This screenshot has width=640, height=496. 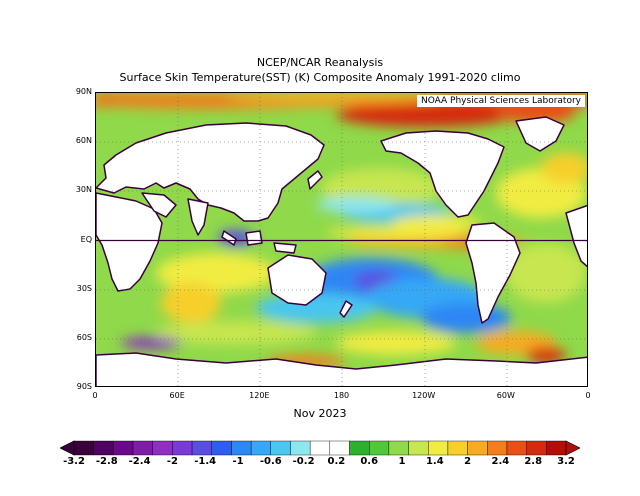 What do you see at coordinates (270, 461) in the screenshot?
I see `colorbar-label: -0.6` at bounding box center [270, 461].